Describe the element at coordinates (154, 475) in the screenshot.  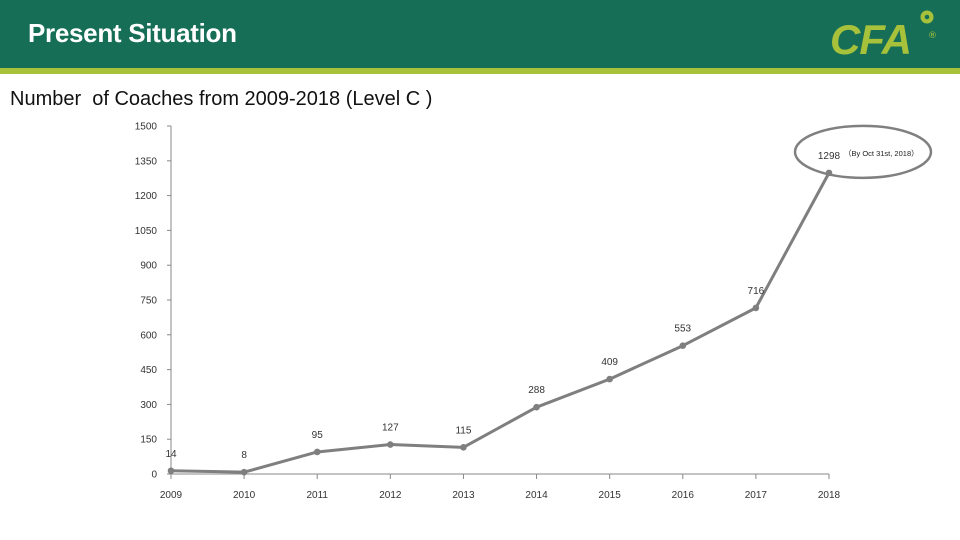
I see `y-tick-label: 0` at that location.